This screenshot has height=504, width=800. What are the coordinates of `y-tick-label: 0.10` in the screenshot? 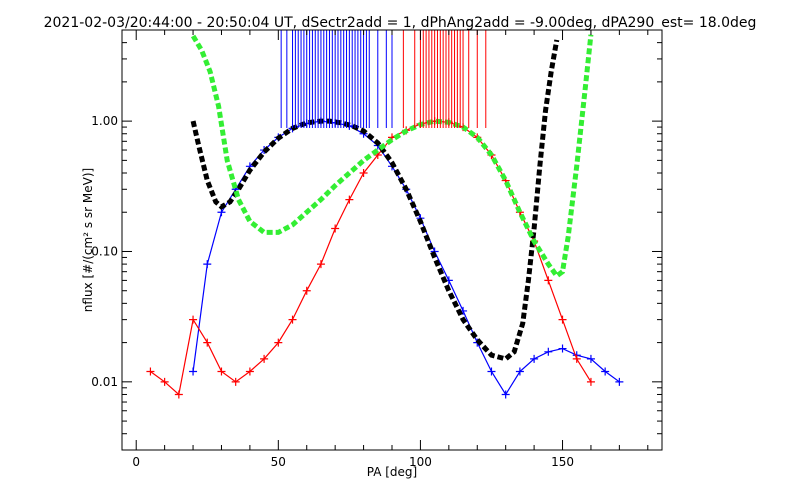 It's located at (104, 251).